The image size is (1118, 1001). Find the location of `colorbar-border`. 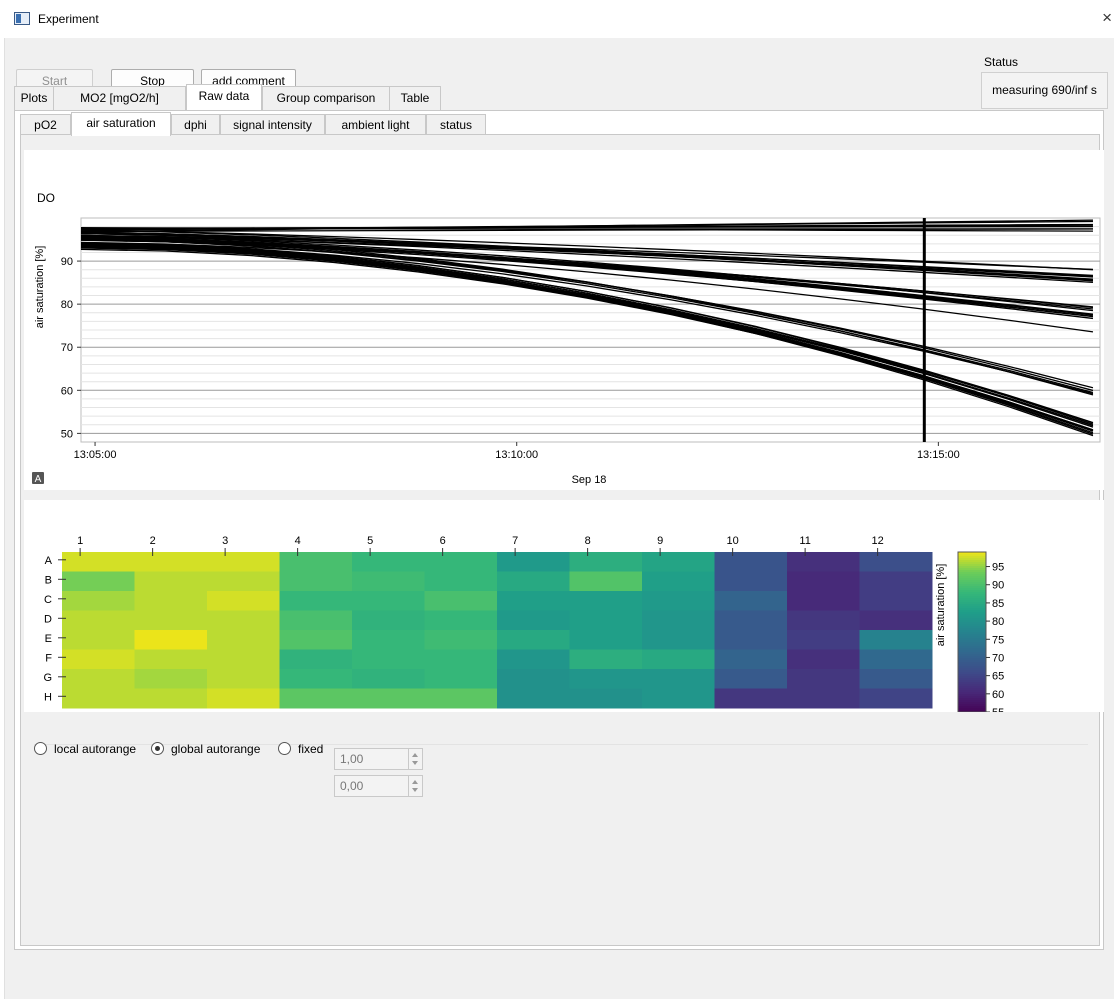

colorbar-border is located at coordinates (972, 631).